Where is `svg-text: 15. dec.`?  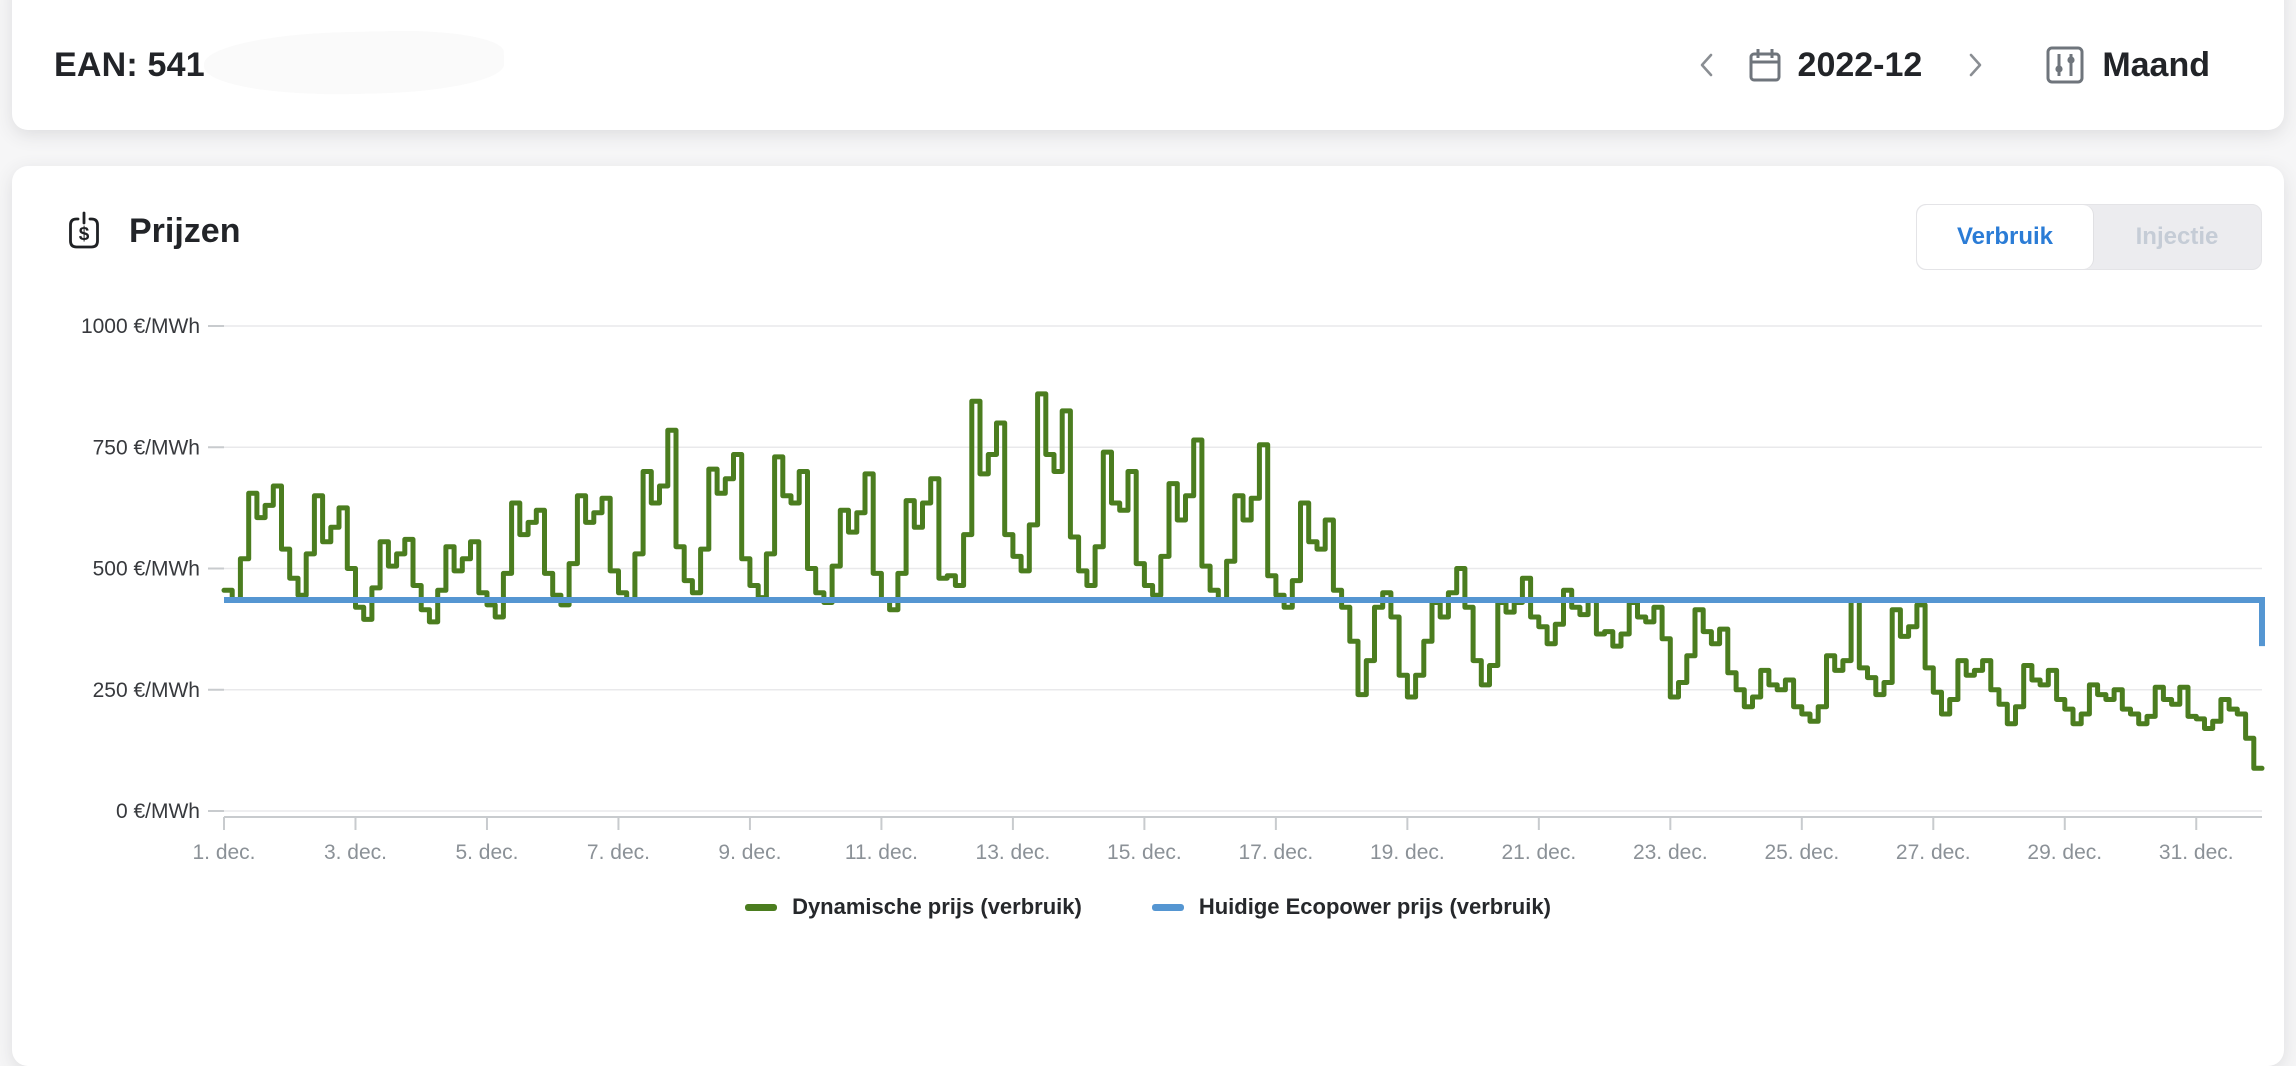 svg-text: 15. dec. is located at coordinates (1144, 852).